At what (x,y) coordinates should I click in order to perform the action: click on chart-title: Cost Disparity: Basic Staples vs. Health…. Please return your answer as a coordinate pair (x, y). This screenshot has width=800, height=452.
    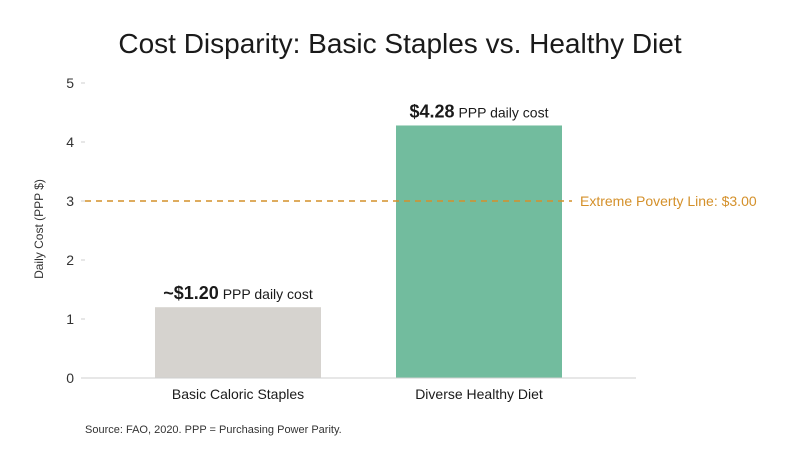
    Looking at the image, I should click on (400, 43).